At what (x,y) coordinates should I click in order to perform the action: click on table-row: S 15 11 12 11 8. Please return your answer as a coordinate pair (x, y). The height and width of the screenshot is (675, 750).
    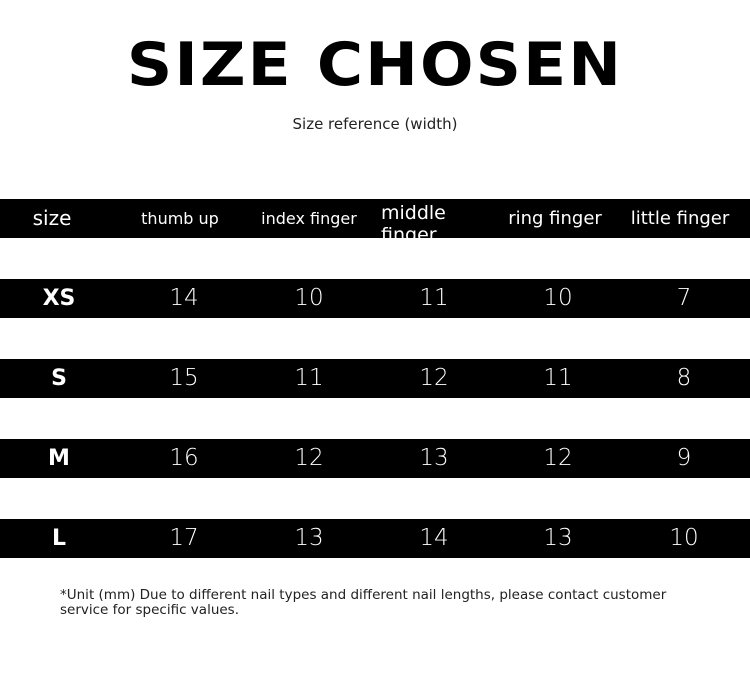
    Looking at the image, I should click on (375, 378).